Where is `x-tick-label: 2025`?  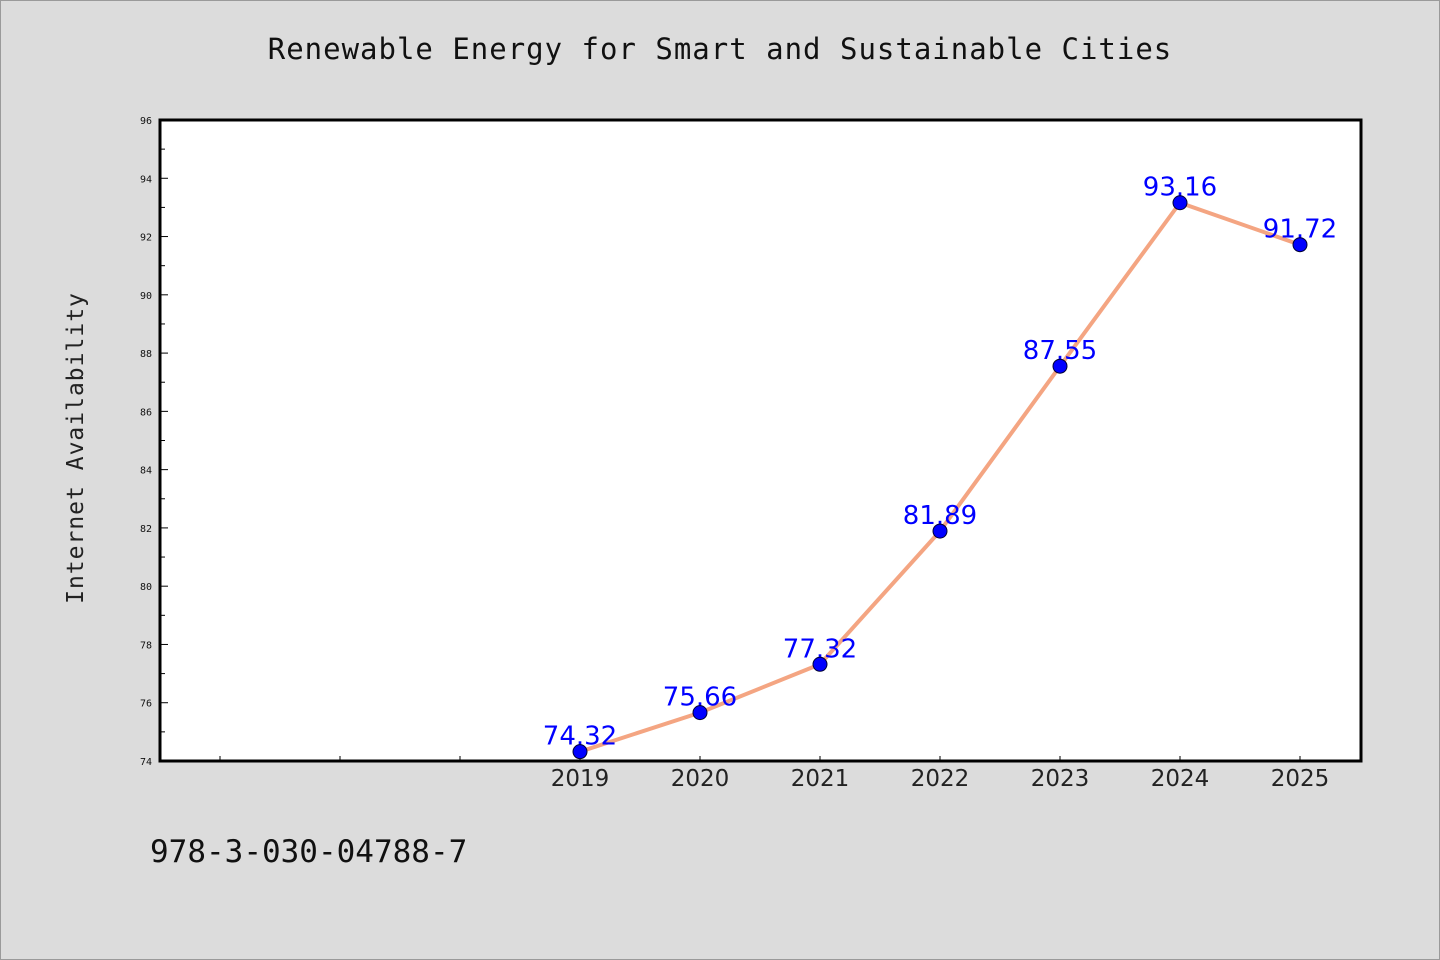
x-tick-label: 2025 is located at coordinates (1300, 779).